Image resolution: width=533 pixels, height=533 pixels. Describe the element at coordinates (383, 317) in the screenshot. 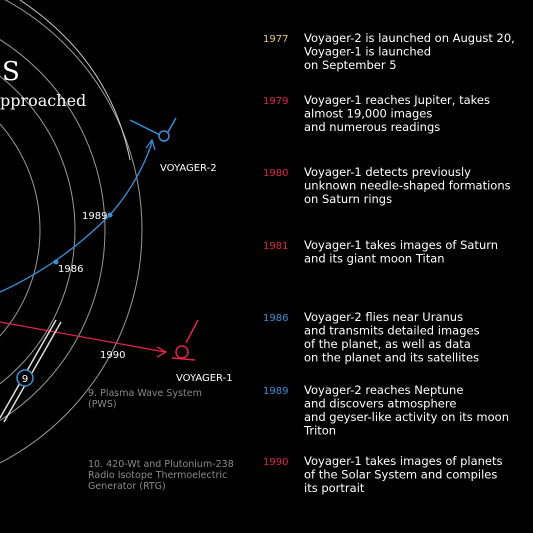

I see `event-text: Voyager-2 flies near Uranus` at that location.